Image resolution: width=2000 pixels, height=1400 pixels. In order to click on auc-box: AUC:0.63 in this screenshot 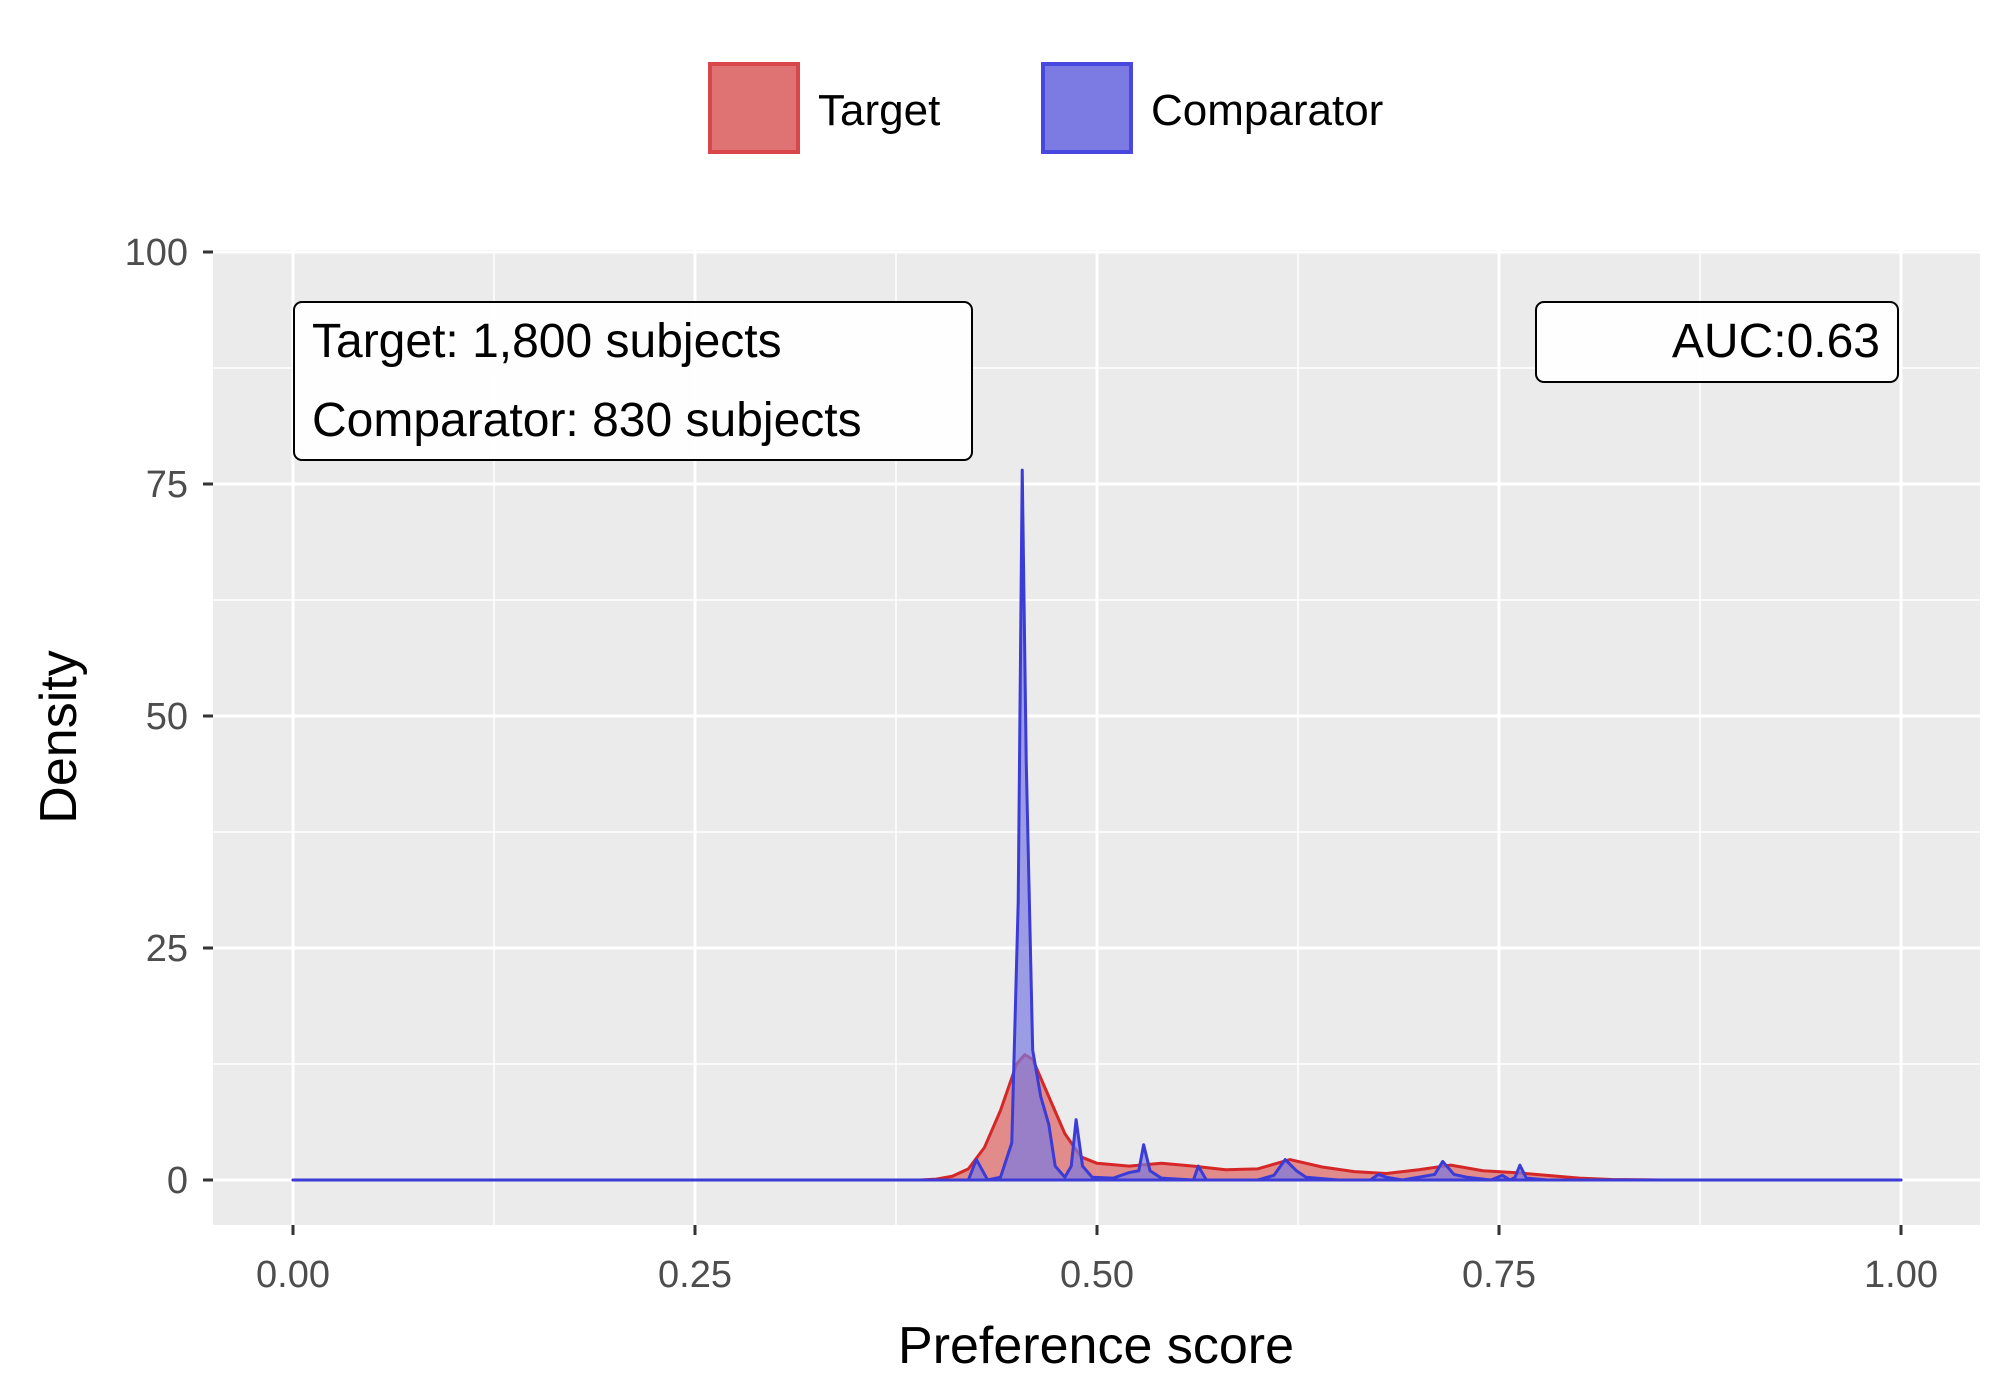, I will do `click(1717, 342)`.